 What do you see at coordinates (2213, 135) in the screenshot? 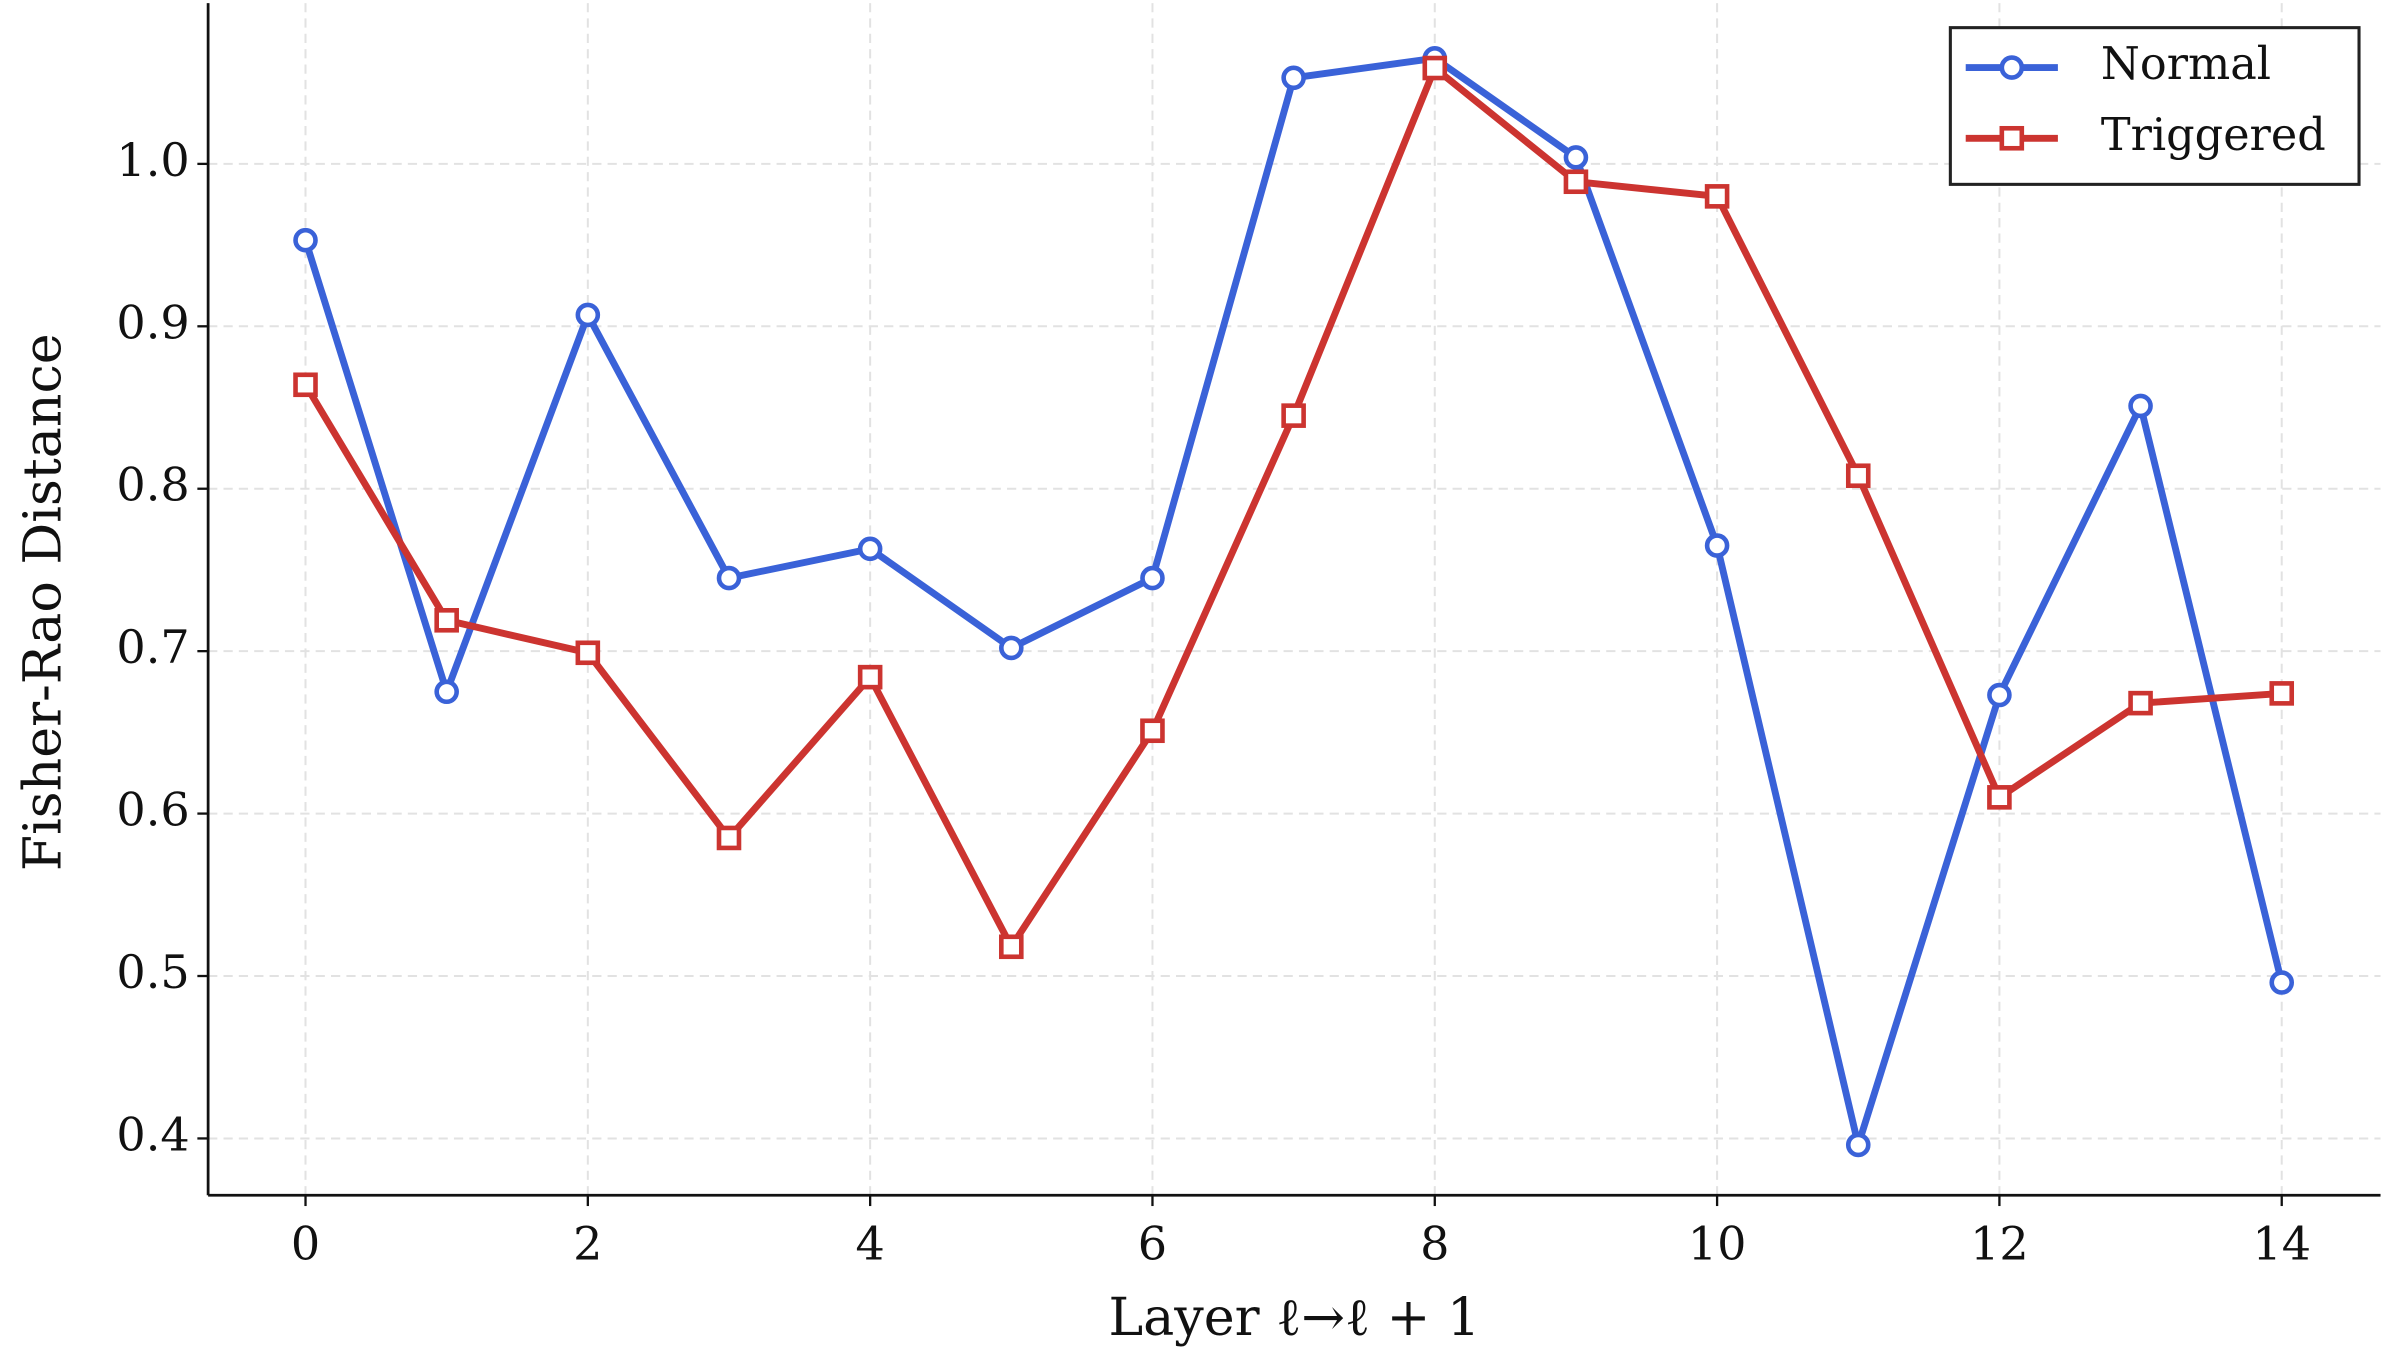
I see `legend-label: Triggered` at bounding box center [2213, 135].